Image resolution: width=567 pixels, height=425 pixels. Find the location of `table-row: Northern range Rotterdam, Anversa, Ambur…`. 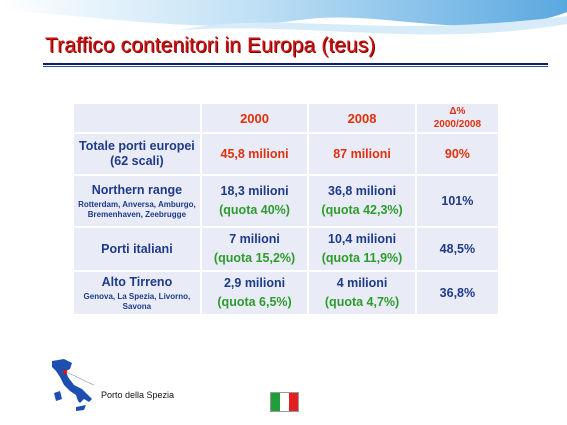

table-row: Northern range Rotterdam, Anversa, Ambur… is located at coordinates (286, 201).